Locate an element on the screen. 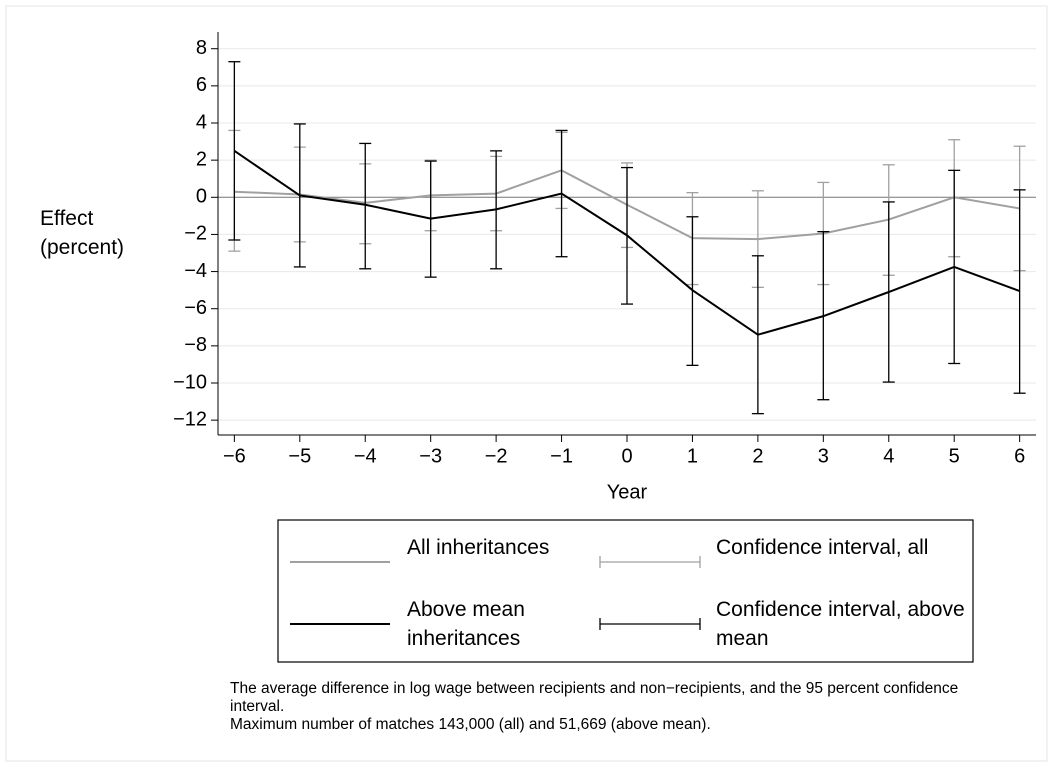  x-tick-label: −5 is located at coordinates (299, 456).